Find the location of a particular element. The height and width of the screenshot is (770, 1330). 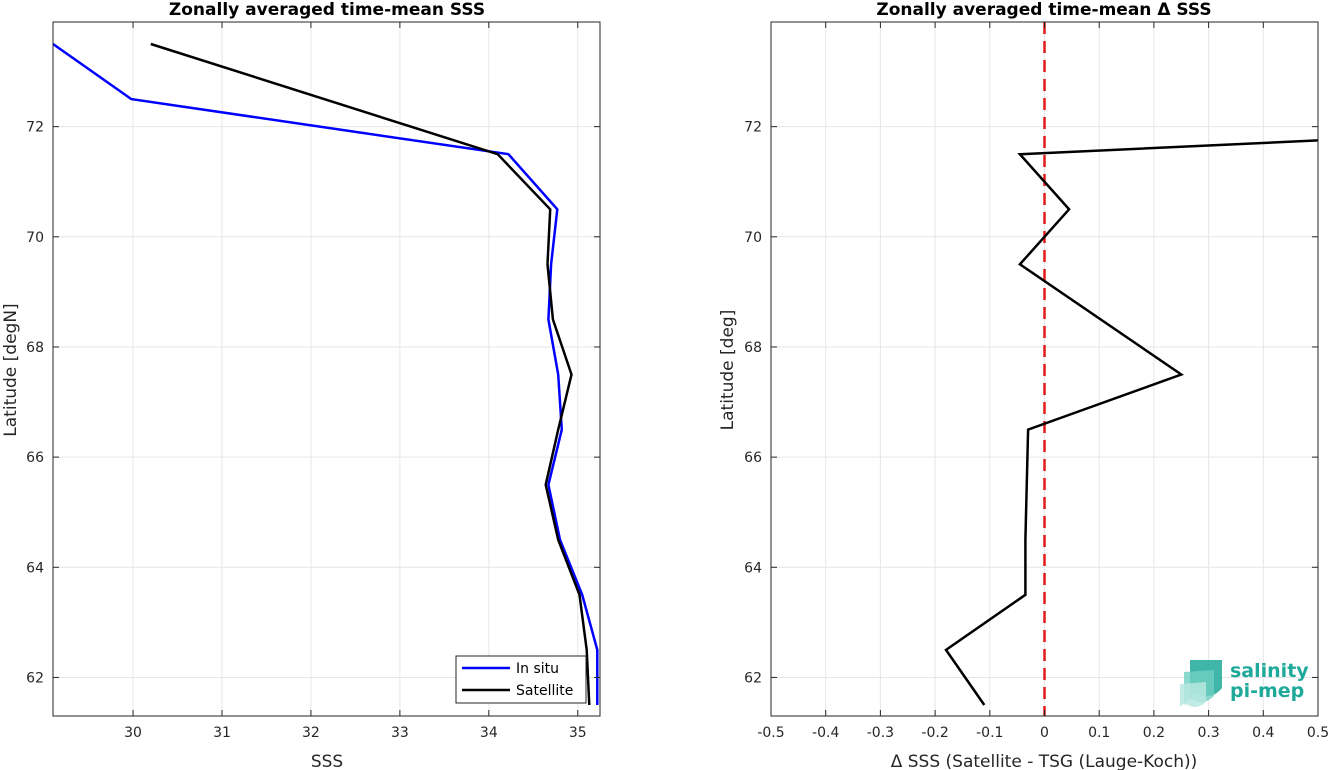

x-tick-label: 33 is located at coordinates (400, 733).